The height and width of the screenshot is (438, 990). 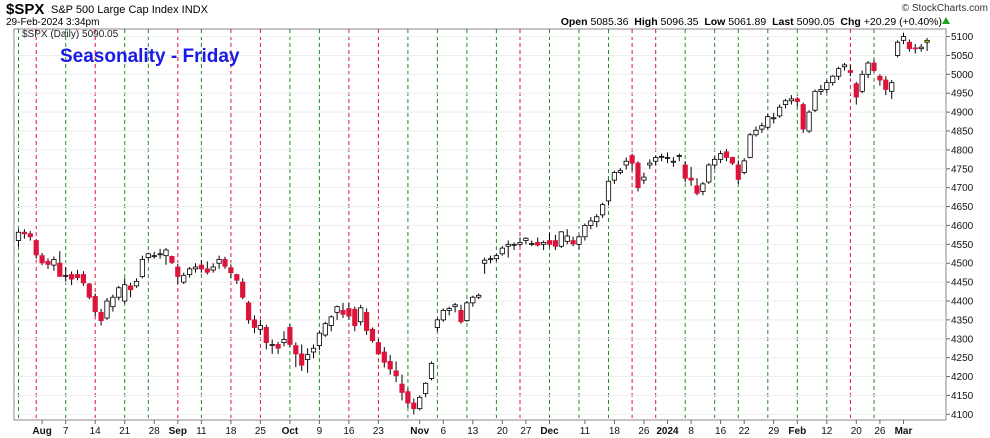 What do you see at coordinates (679, 22) in the screenshot?
I see `high-value: 5096.35` at bounding box center [679, 22].